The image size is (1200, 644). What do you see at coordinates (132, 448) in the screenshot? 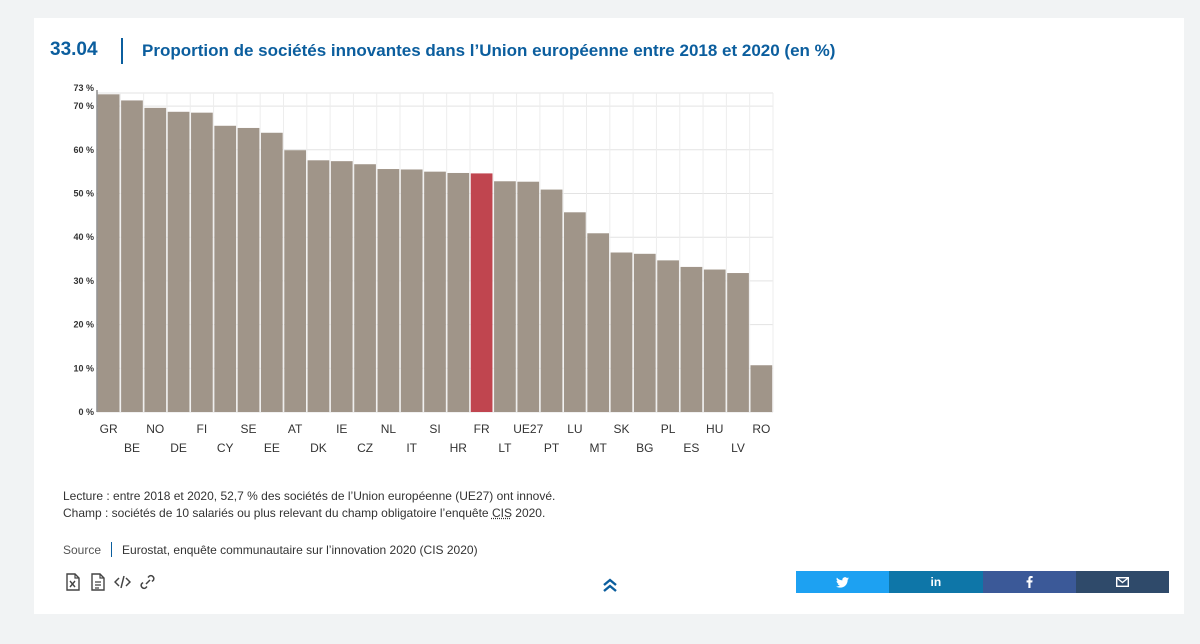
I see `x-tick-label: BE` at bounding box center [132, 448].